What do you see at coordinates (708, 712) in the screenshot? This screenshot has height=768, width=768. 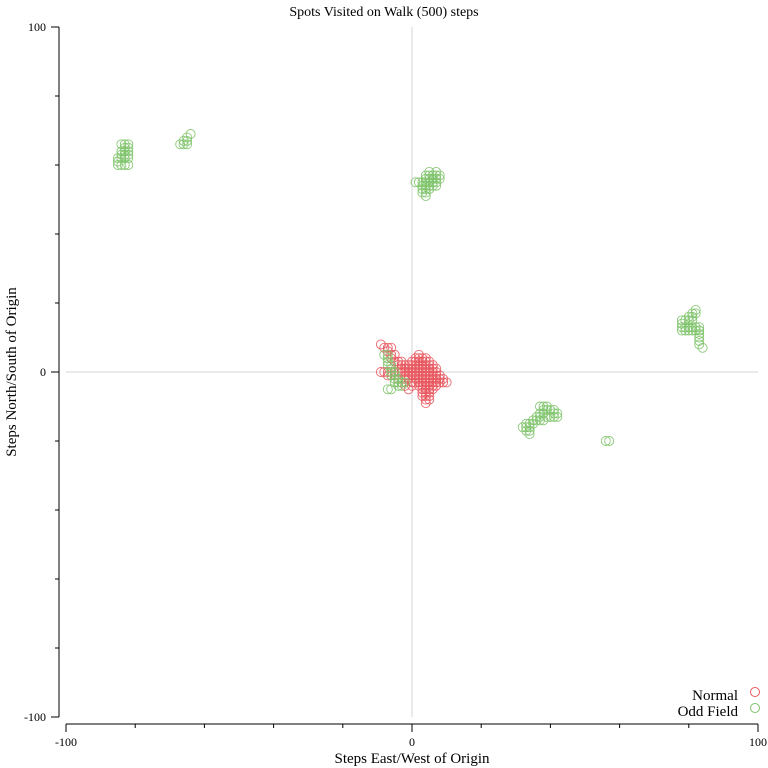 I see `legend-label-odd-field: Odd Field` at bounding box center [708, 712].